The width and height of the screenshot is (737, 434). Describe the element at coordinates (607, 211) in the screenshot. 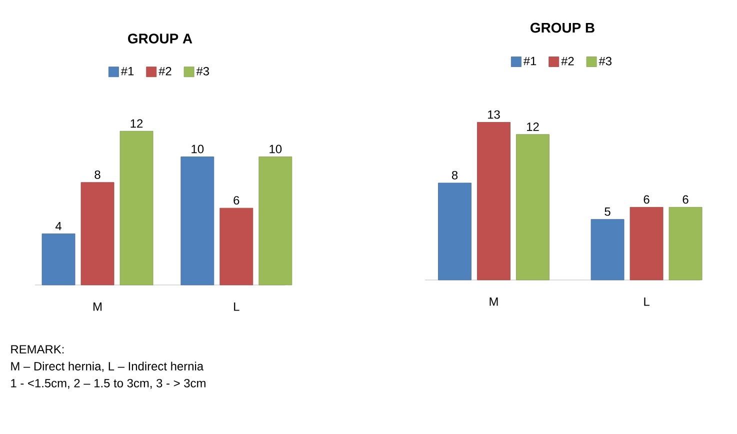

I see `data-label: 5` at that location.